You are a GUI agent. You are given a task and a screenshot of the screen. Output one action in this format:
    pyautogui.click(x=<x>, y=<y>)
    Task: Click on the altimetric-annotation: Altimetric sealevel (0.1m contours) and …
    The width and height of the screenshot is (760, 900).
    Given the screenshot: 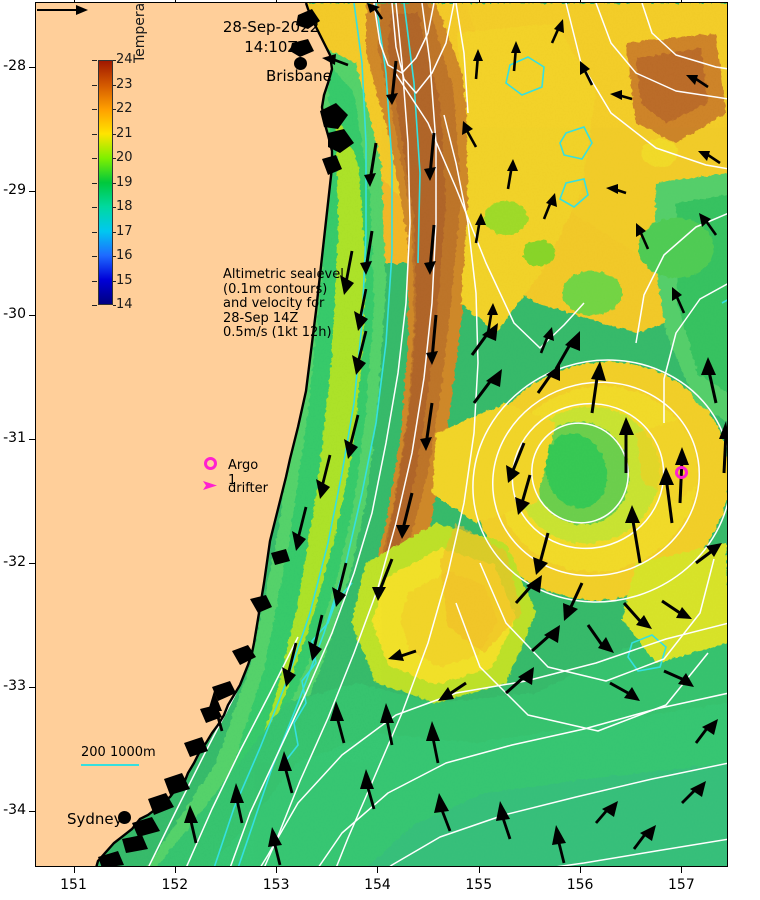 What is the action you would take?
    pyautogui.click(x=283, y=303)
    